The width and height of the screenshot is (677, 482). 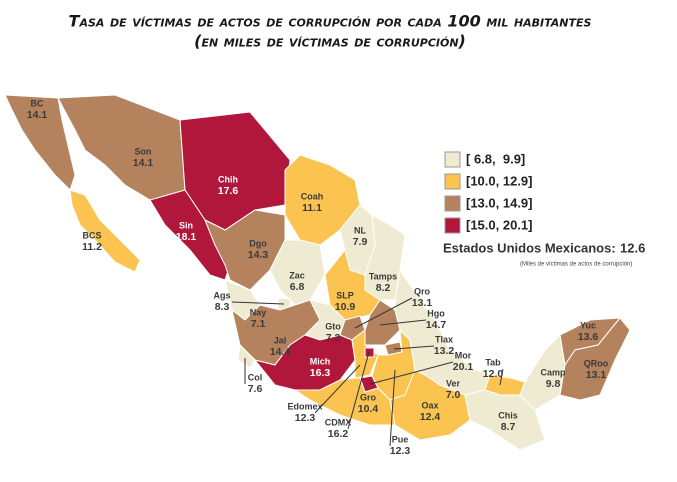 What do you see at coordinates (228, 191) in the screenshot?
I see `state-value: 17.6` at bounding box center [228, 191].